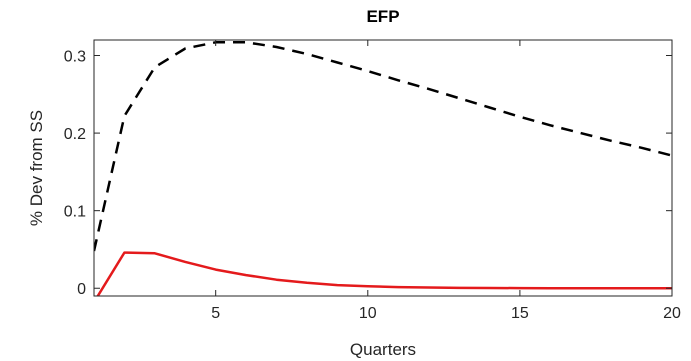 Image resolution: width=691 pixels, height=361 pixels. Describe the element at coordinates (383, 349) in the screenshot. I see `x-axis-title: Quarters` at that location.